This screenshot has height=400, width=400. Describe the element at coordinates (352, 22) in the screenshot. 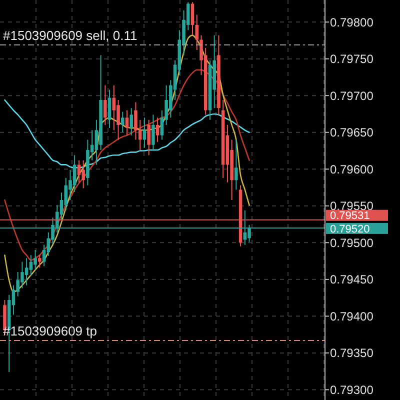

I see `y-tick-label: 0.79800` at that location.